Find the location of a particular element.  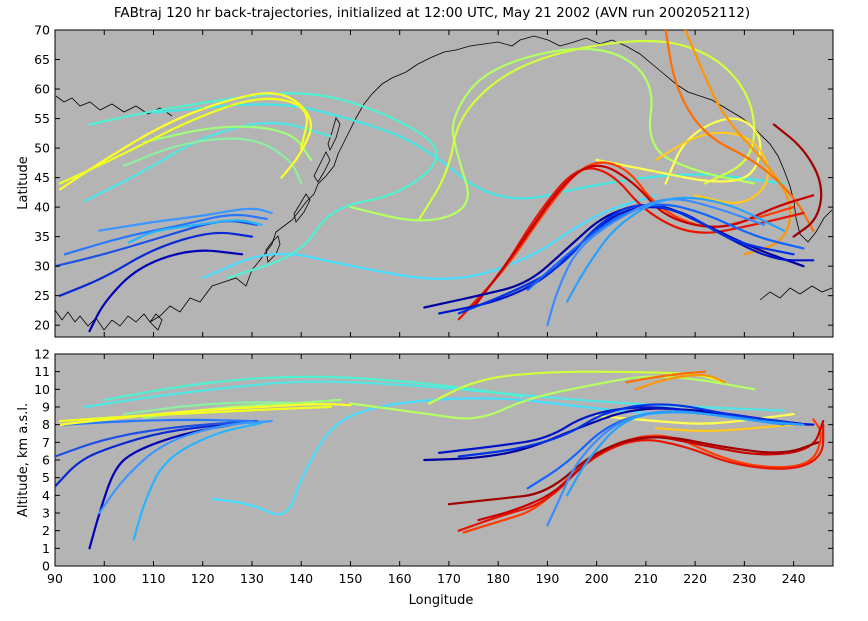

map-y-axis-label: Latitude is located at coordinates (23, 183).